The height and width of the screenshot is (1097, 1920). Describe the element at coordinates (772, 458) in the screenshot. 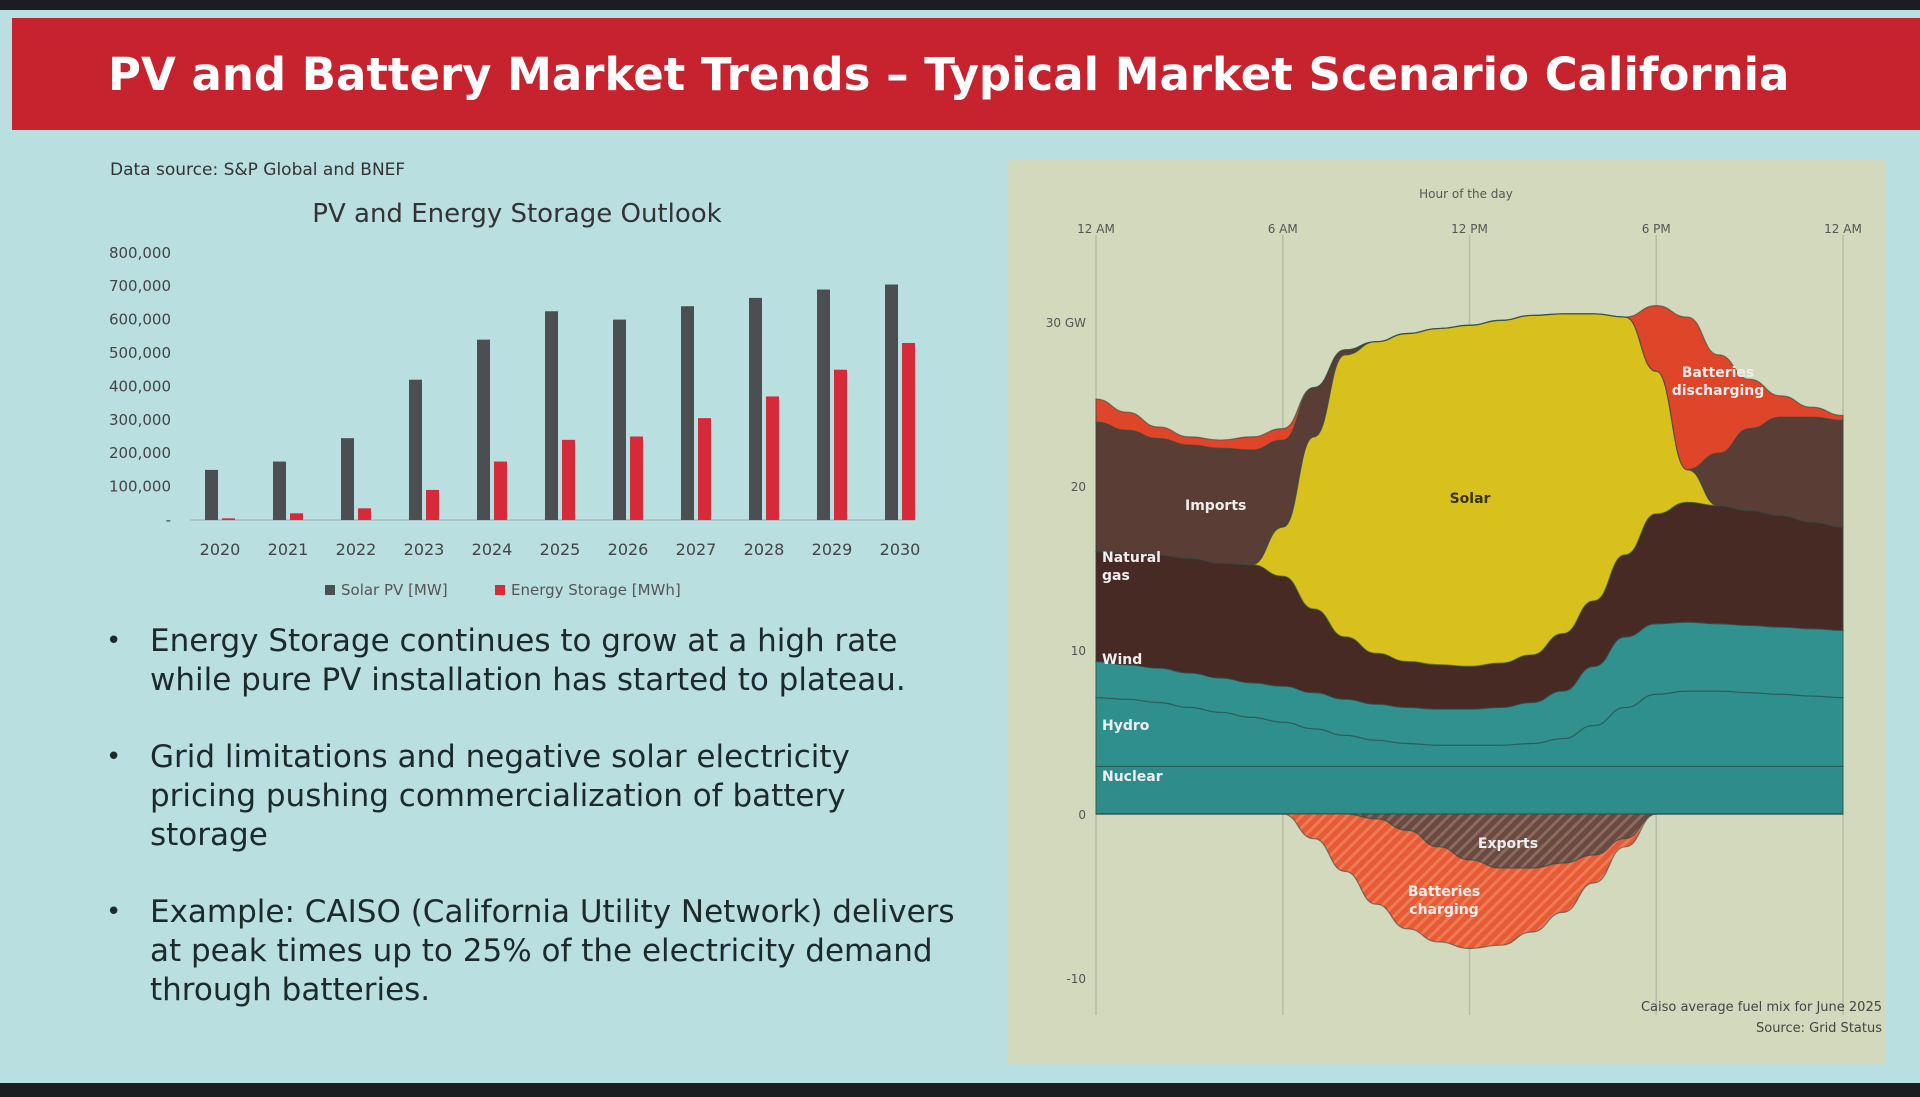

I see `bar-energy-storage-2028` at that location.